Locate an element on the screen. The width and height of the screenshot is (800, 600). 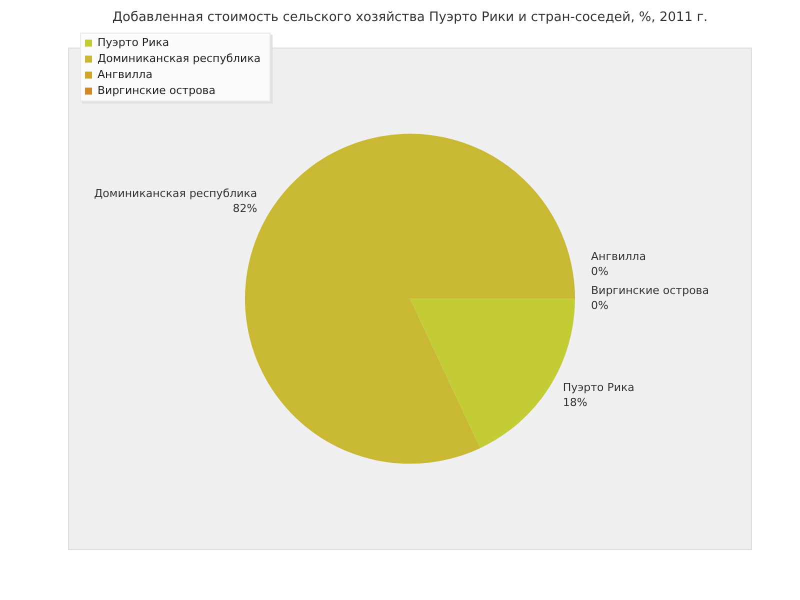
data-label: 18% is located at coordinates (575, 403).